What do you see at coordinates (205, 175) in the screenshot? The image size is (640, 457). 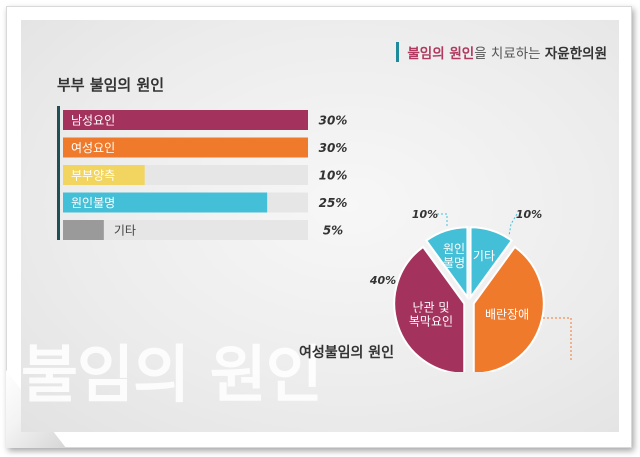 I see `bar-chart-svg: 남성요인 30% 여성요인 30% 부부양측 10% 원인불명 25% 기타 5%` at bounding box center [205, 175].